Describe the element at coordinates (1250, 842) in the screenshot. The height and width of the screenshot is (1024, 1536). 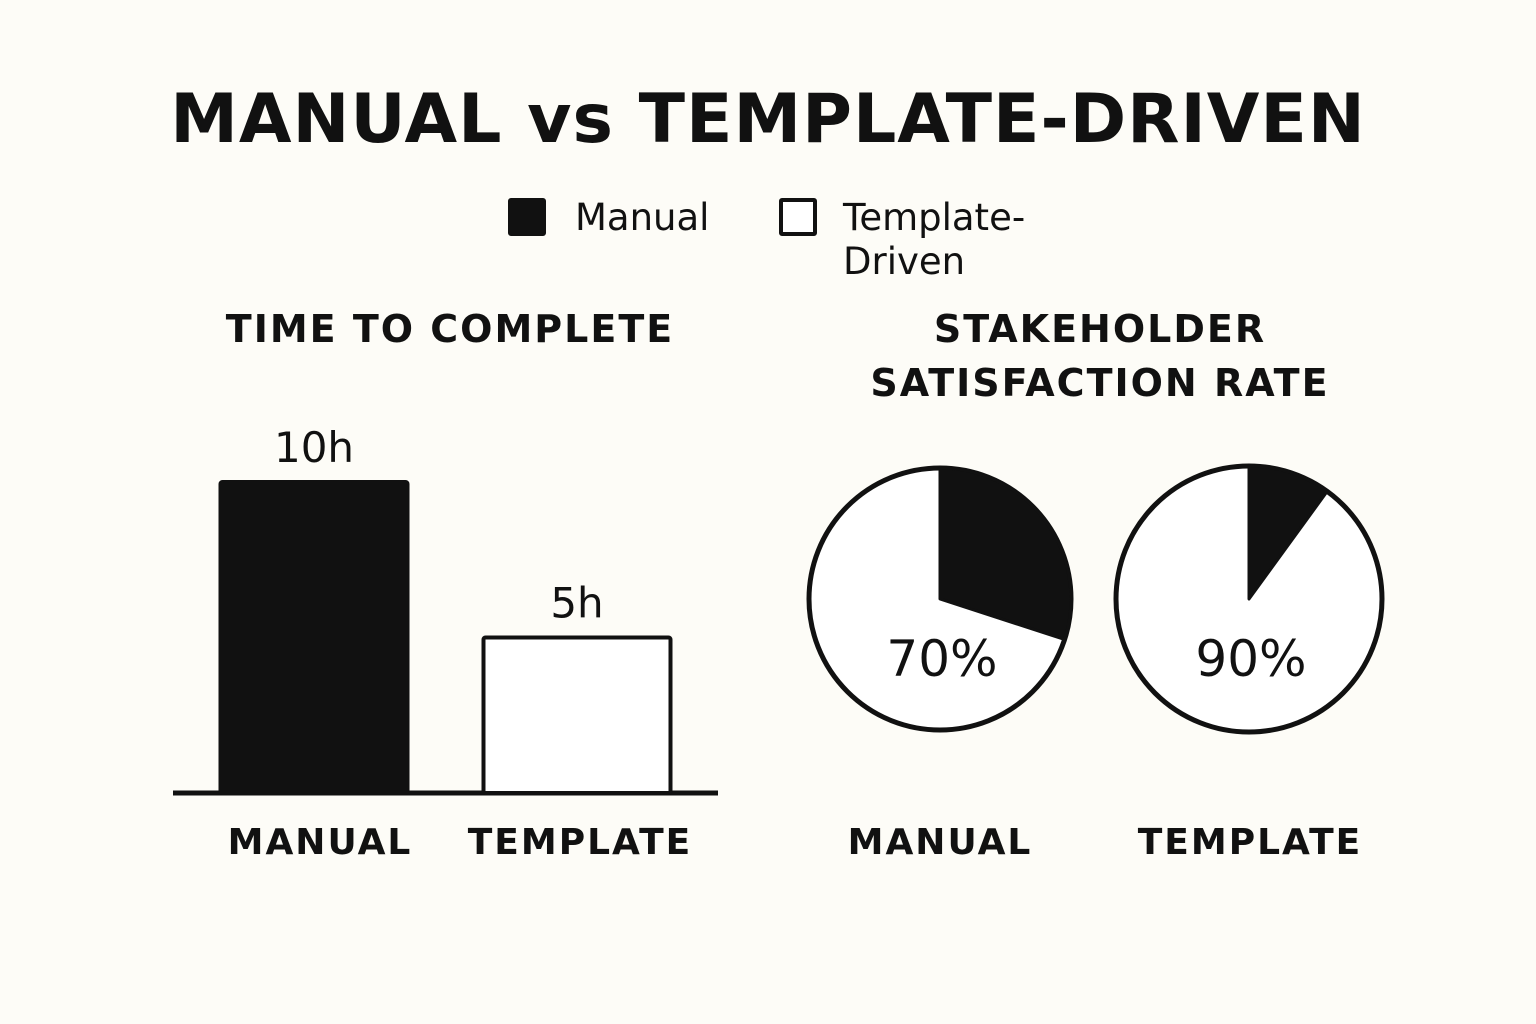
I see `pie-category-label-template: TEMPLATE` at that location.